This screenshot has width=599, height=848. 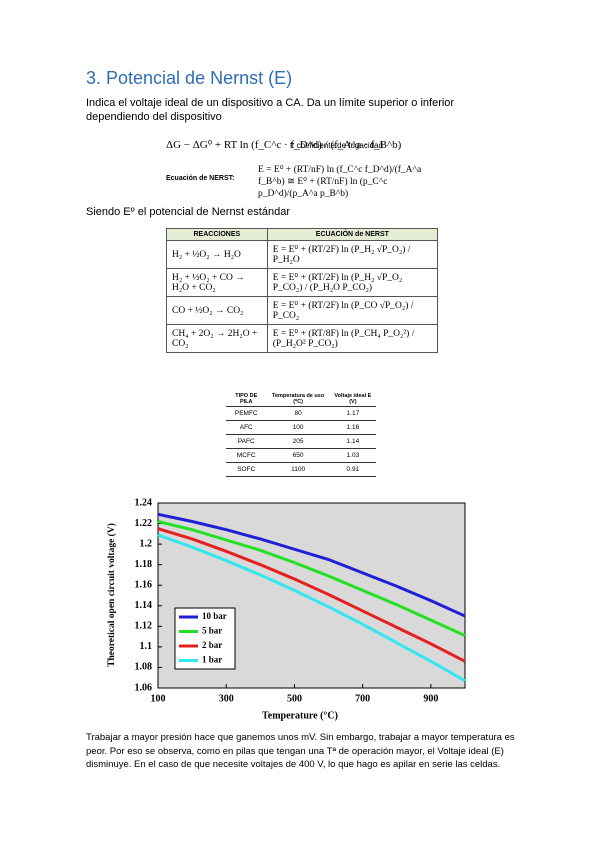 I want to click on row: PEMFC 80 1.17, so click(x=301, y=413).